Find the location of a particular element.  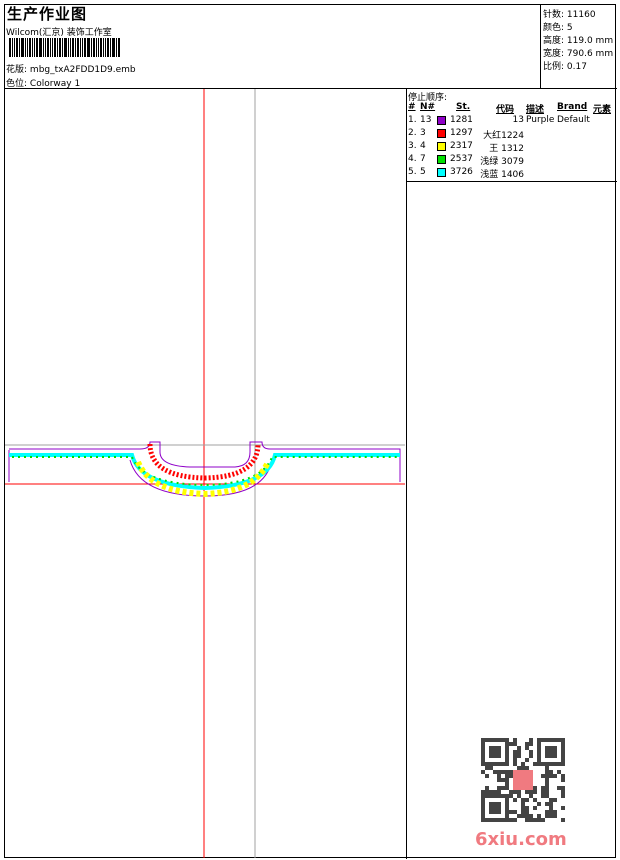

page-title: 生产作业图 is located at coordinates (47, 14).